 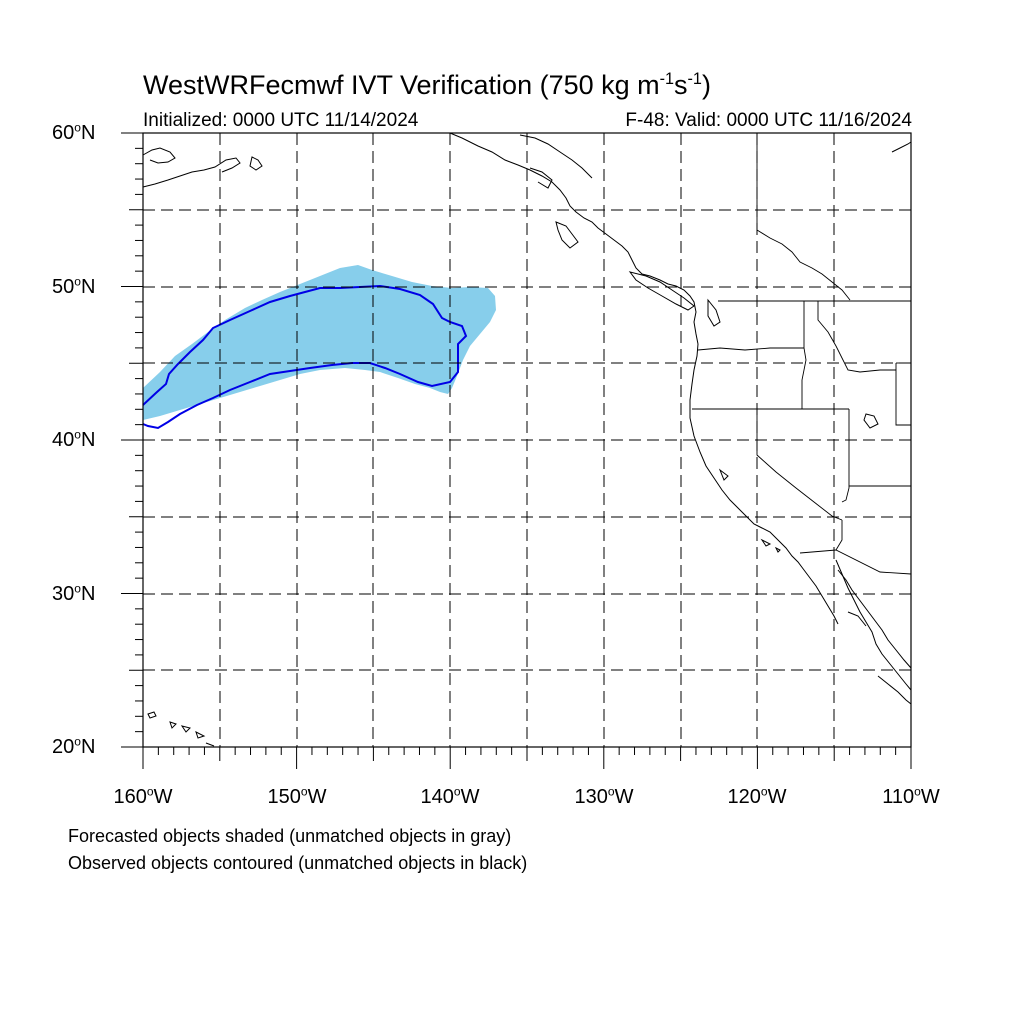 I want to click on observed-object-contour, so click(x=305, y=357).